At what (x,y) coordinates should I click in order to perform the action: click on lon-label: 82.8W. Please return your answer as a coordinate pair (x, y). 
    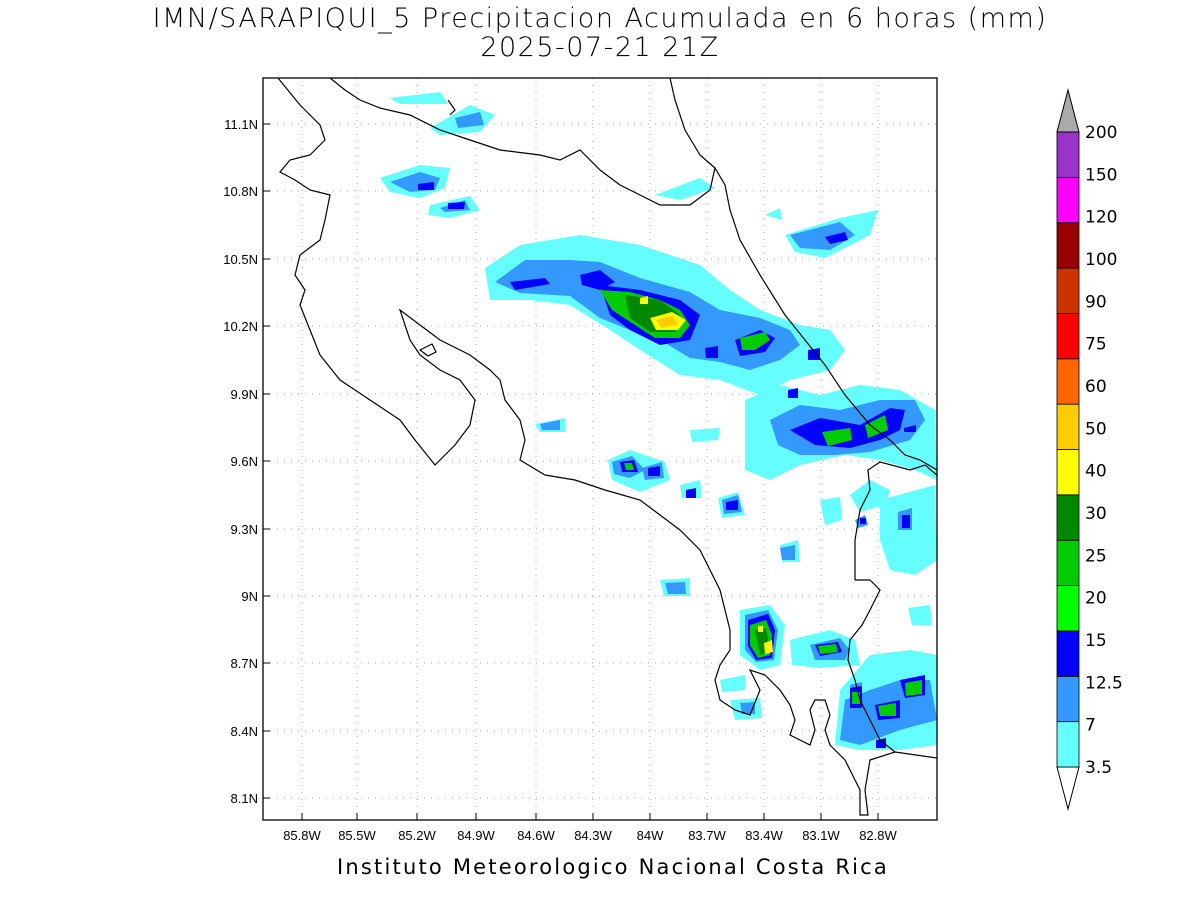
    Looking at the image, I should click on (878, 835).